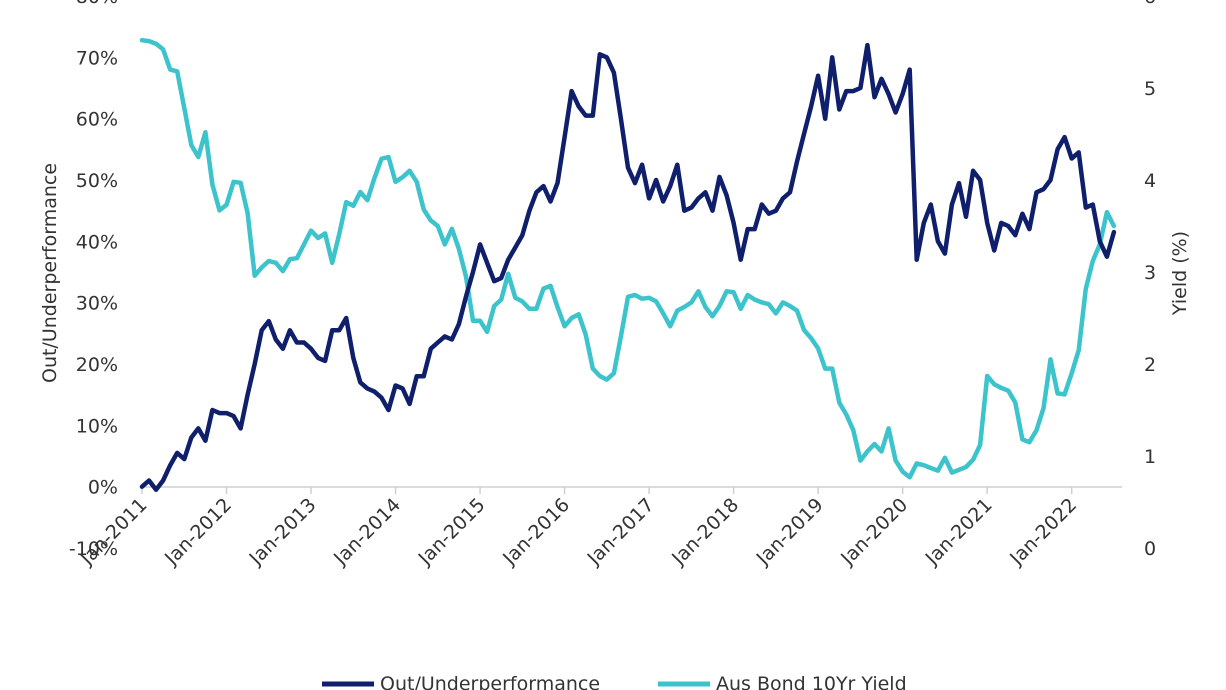 The width and height of the screenshot is (1226, 690). Describe the element at coordinates (959, 532) in the screenshot. I see `x-tick-label: Jan-2021` at that location.